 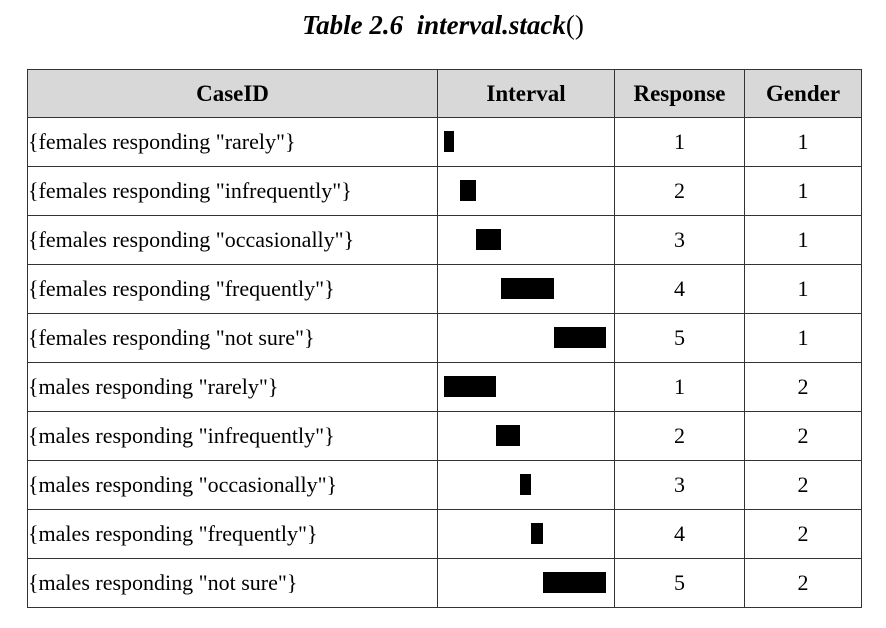 What do you see at coordinates (232, 240) in the screenshot?
I see `cell-caseid: {females responding "occasionally"}` at bounding box center [232, 240].